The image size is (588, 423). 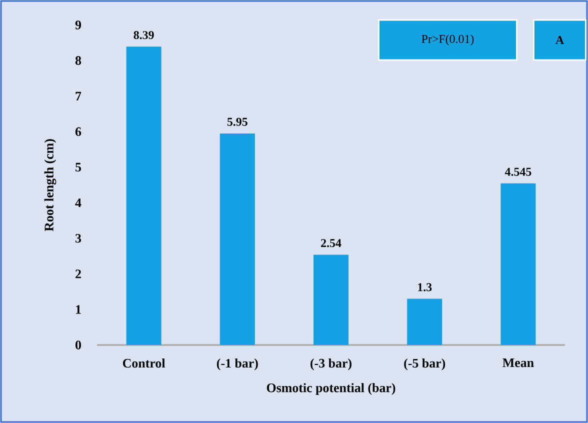 I want to click on y-tick-label: 5, so click(x=79, y=167).